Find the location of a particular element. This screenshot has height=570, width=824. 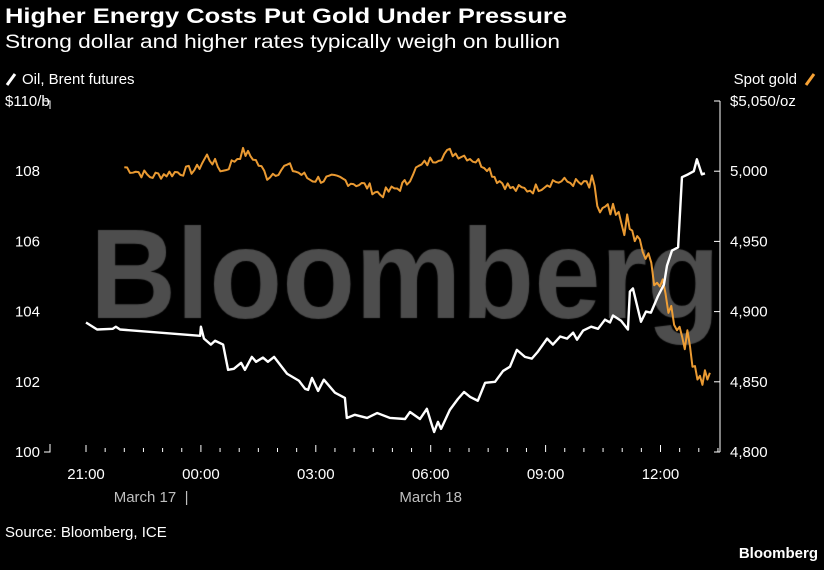

legend-oil: Oil, Brent futures is located at coordinates (70, 79).